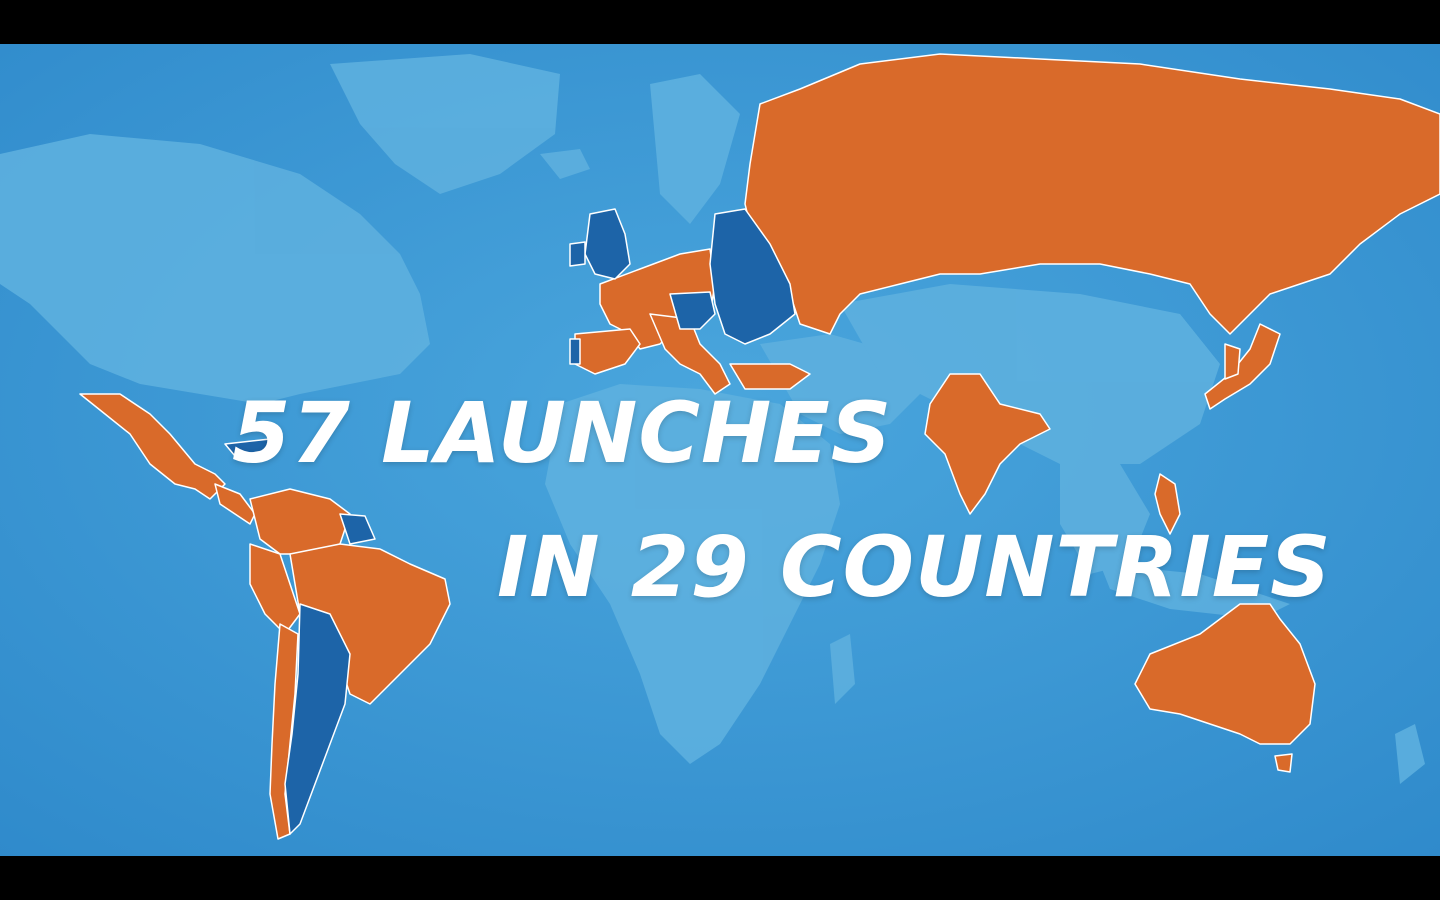  I want to click on region-central-europe, so click(692, 310).